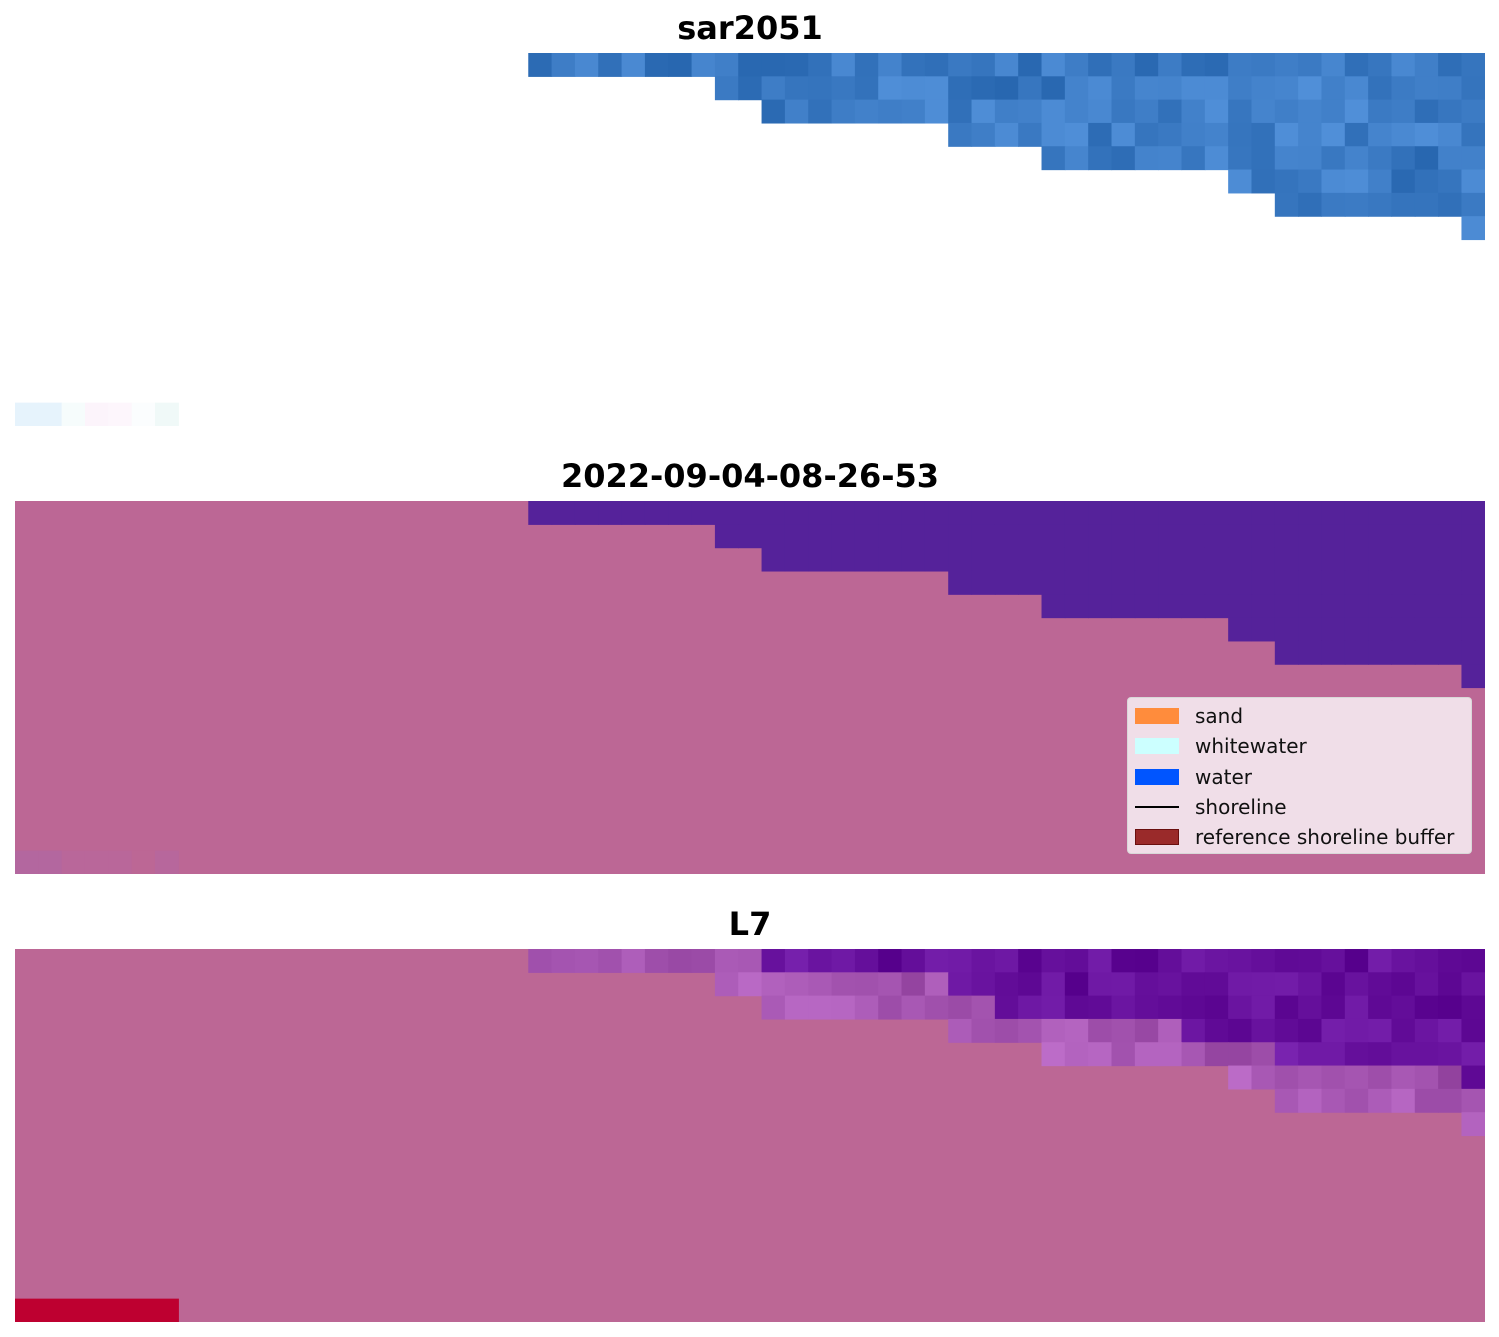 Image resolution: width=1499 pixels, height=1337 pixels. I want to click on legend-item-reference-buffer: reference shoreline buffer, so click(1294, 837).